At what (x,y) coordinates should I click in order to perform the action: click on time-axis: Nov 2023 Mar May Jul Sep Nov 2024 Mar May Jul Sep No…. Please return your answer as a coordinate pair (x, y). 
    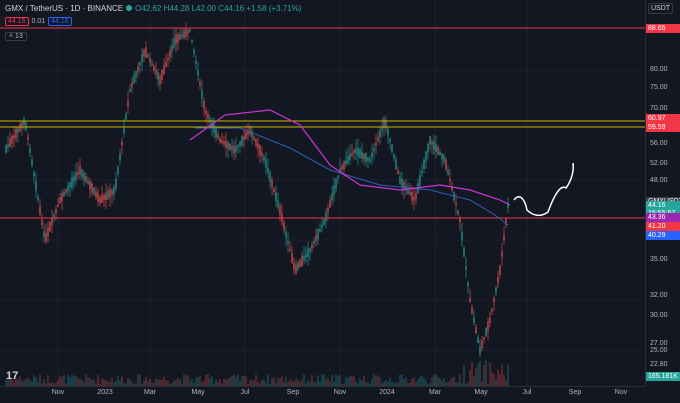
    Looking at the image, I should click on (322, 394).